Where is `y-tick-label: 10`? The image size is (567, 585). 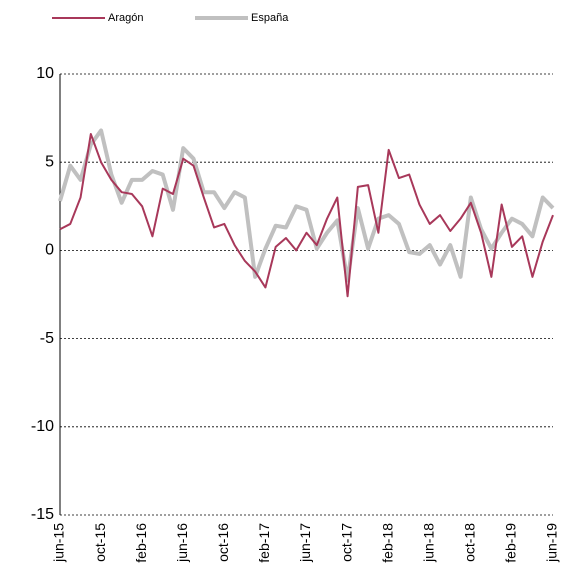 y-tick-label: 10 is located at coordinates (45, 73).